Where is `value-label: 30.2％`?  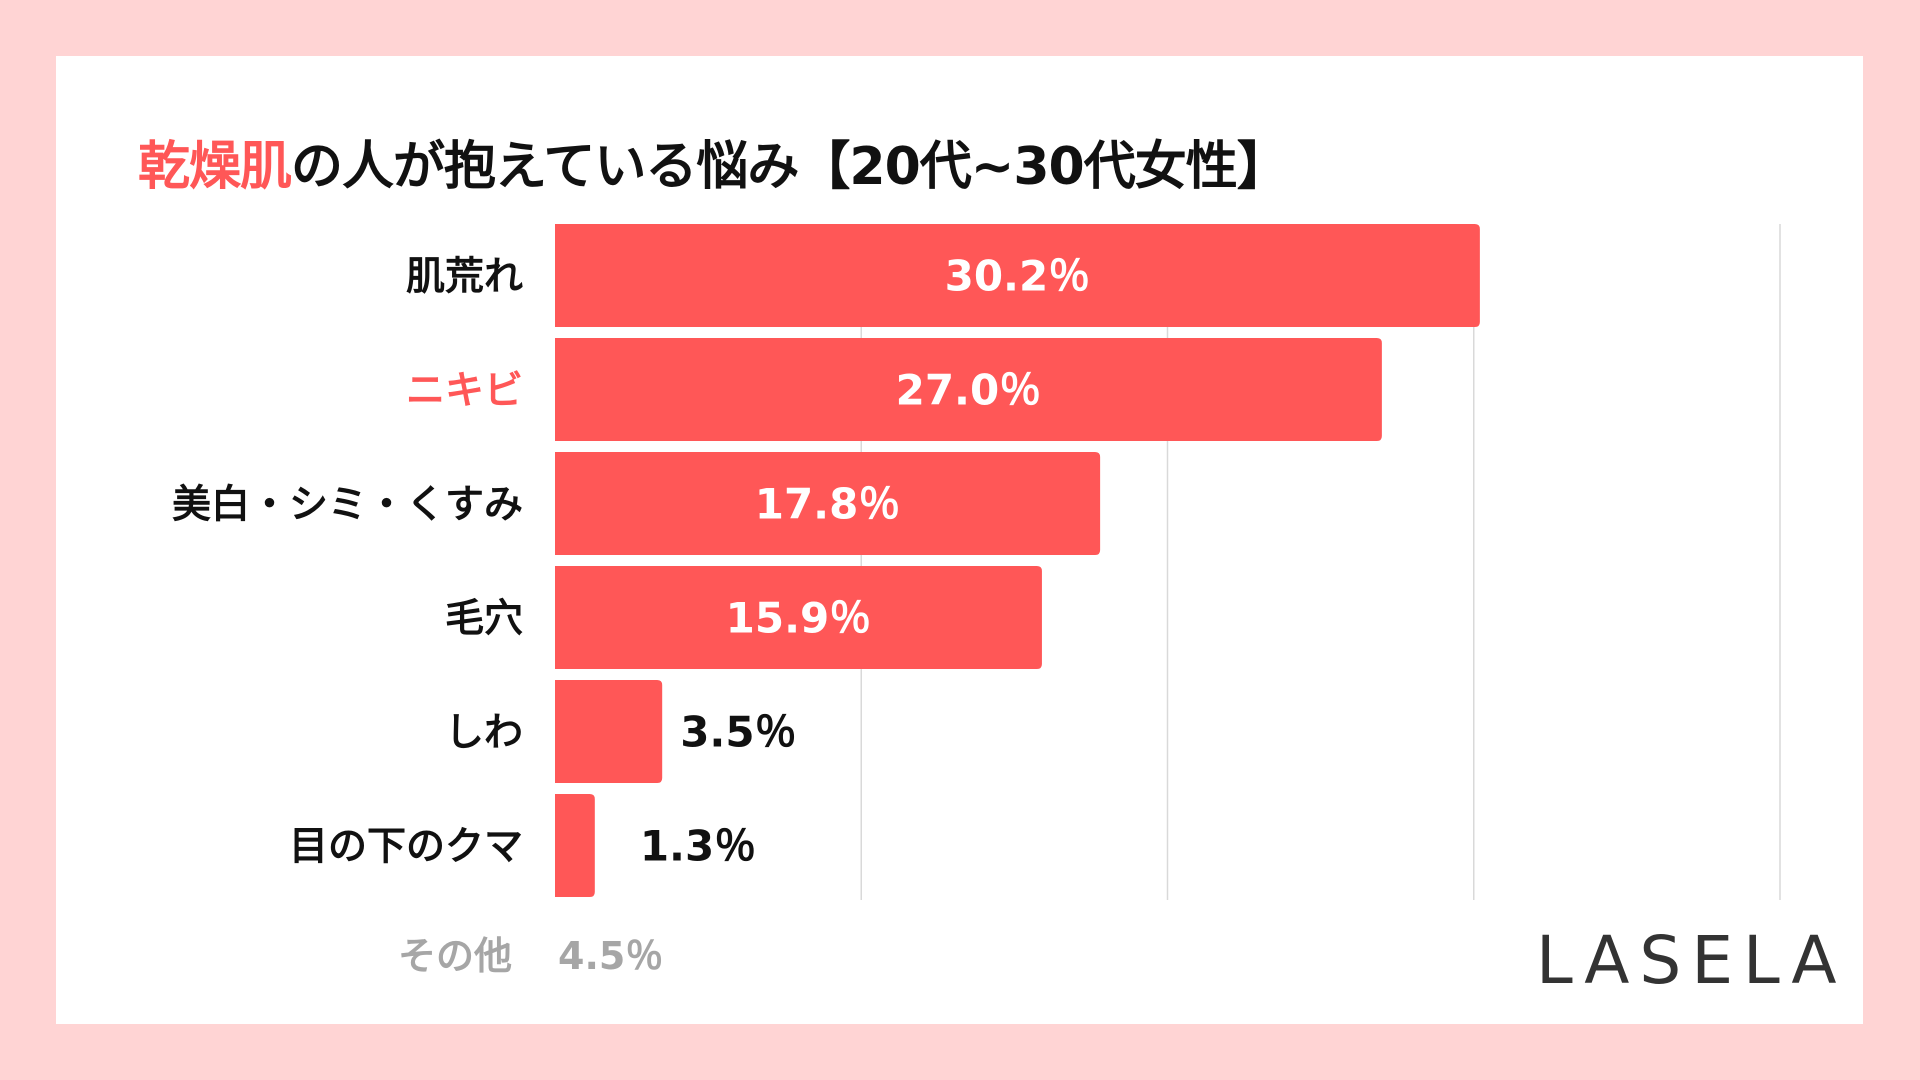 value-label: 30.2％ is located at coordinates (1018, 276).